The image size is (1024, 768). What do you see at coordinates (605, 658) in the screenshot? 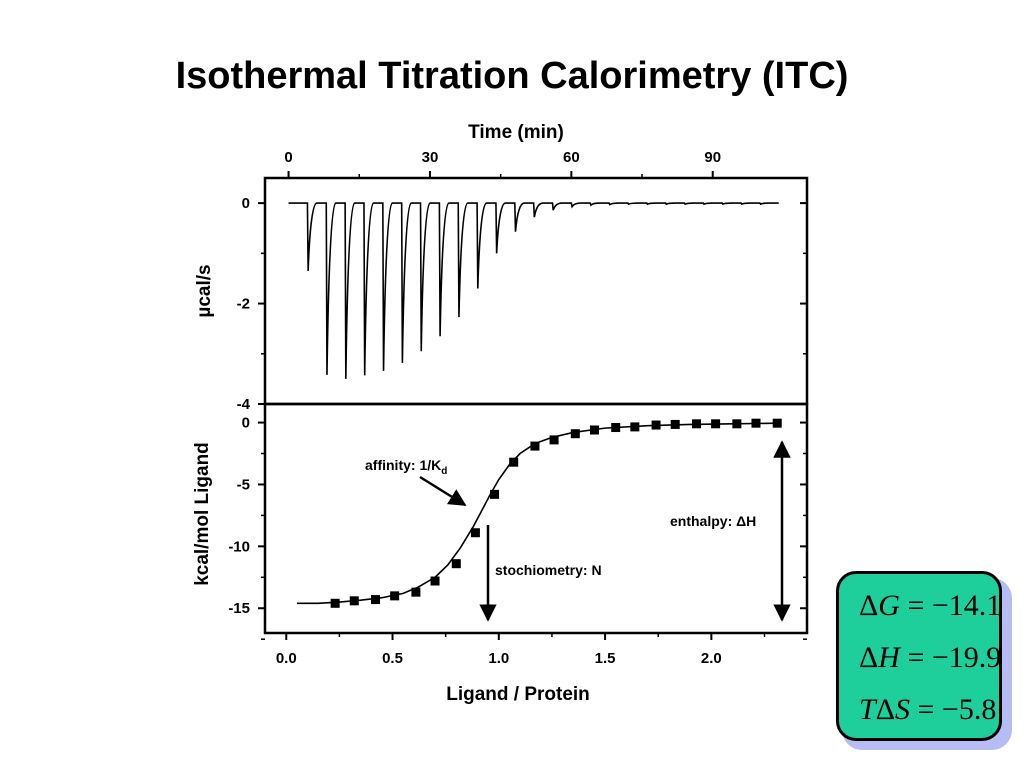
I see `bot-xtick-label: 1.5` at bounding box center [605, 658].